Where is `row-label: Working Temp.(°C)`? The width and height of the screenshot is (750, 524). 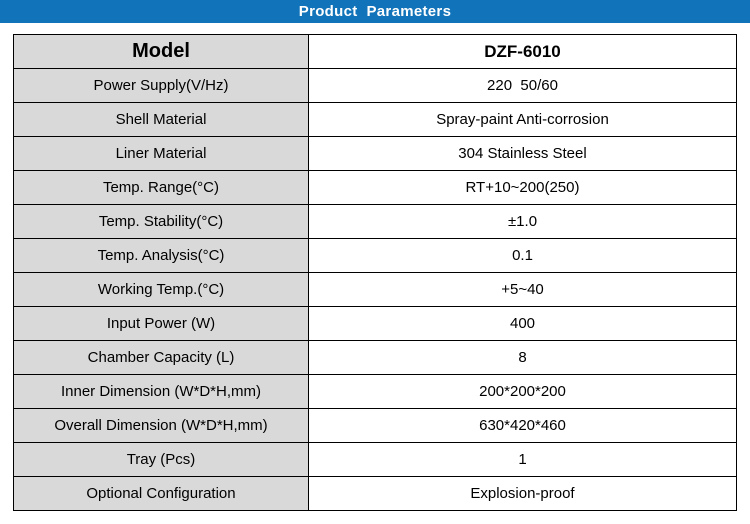
row-label: Working Temp.(°C) is located at coordinates (161, 289).